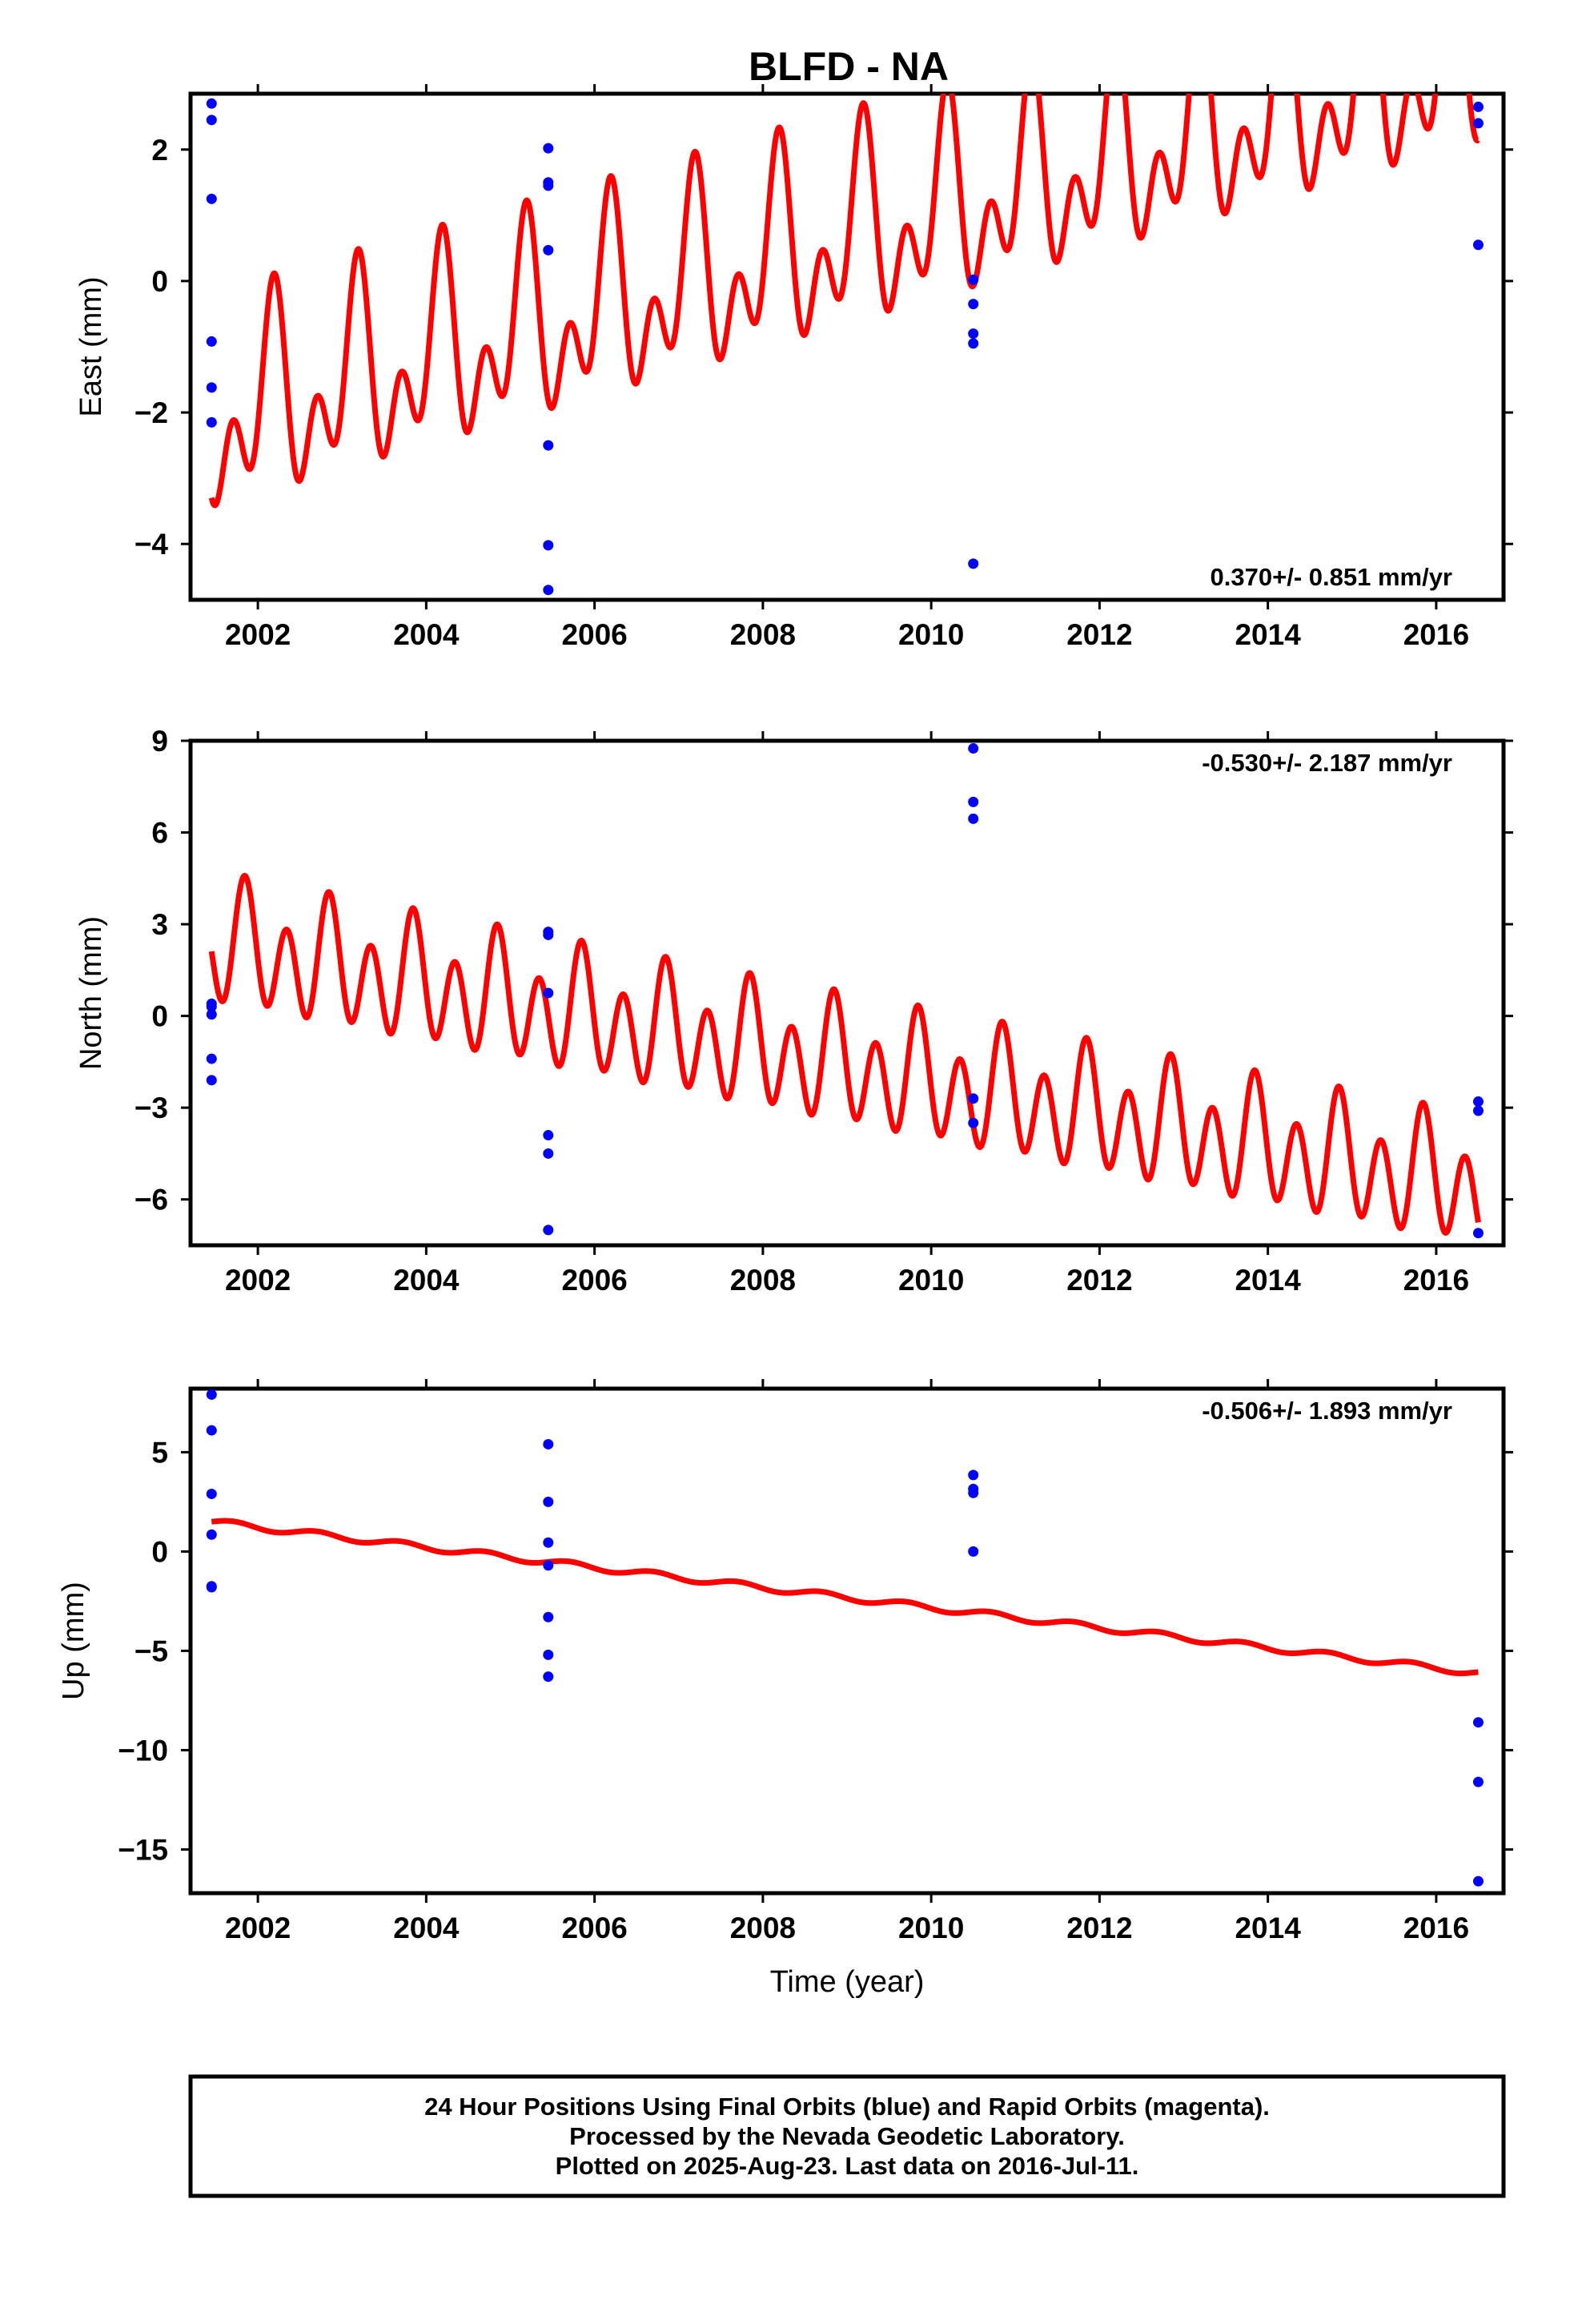 The height and width of the screenshot is (2324, 1582). I want to click on y-tick-label: −2, so click(151, 412).